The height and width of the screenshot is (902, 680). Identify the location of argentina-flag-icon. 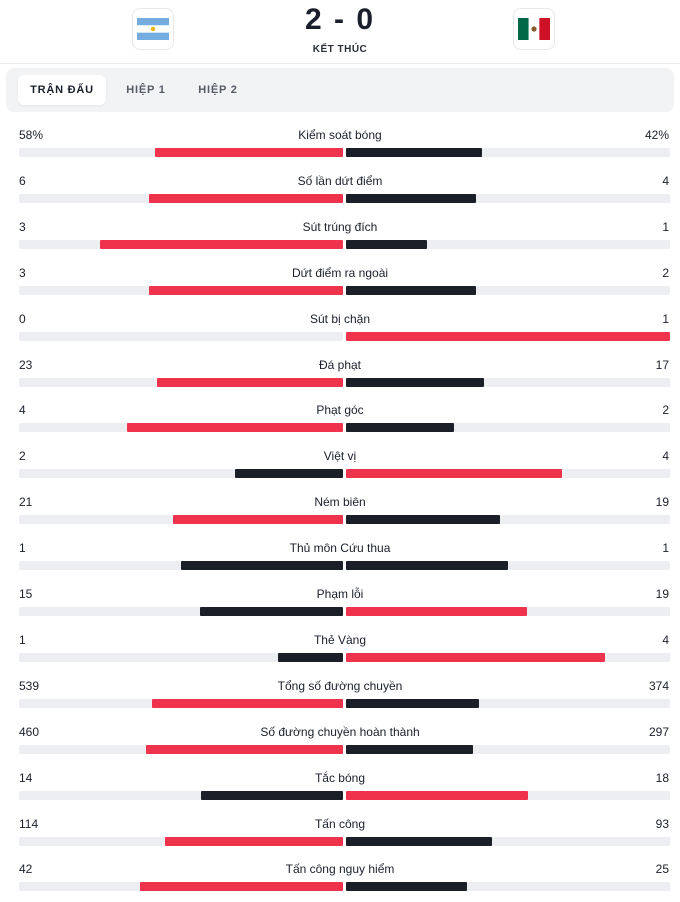
(153, 29).